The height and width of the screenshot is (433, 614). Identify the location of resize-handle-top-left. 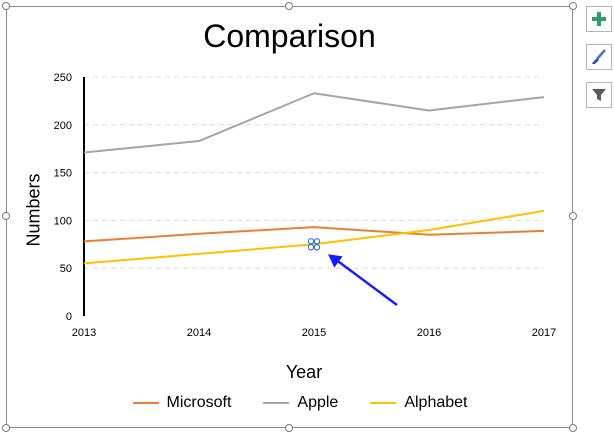
(6, 6).